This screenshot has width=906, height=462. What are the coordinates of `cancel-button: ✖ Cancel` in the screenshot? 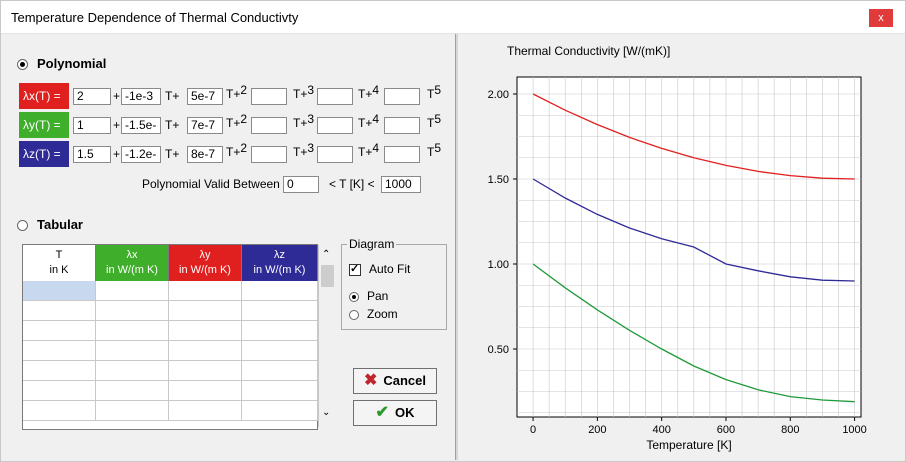 It's located at (395, 381).